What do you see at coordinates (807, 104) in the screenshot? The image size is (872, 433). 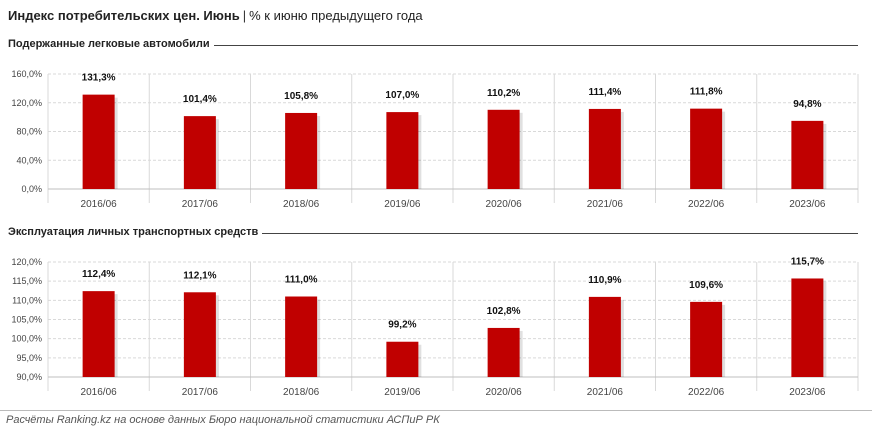 I see `data-label: 94,8%` at bounding box center [807, 104].